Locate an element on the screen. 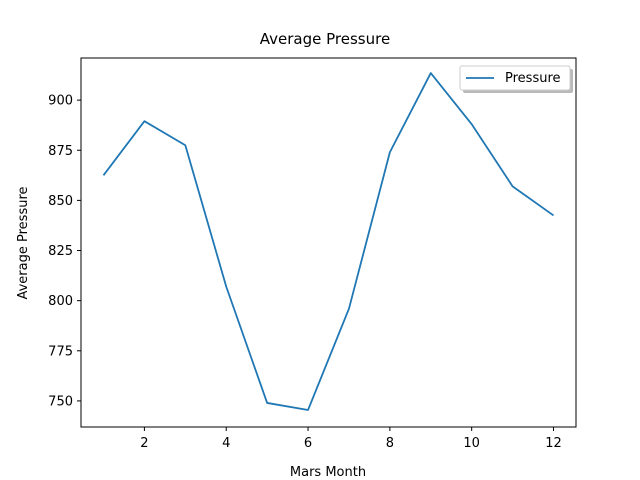  x-tick-label: 8 is located at coordinates (390, 443).